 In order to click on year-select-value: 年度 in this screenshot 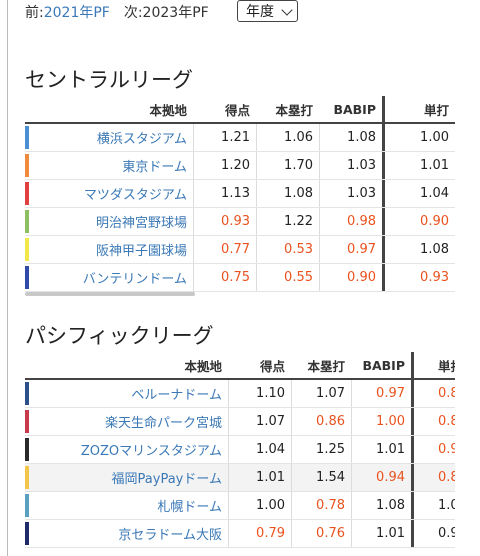, I will do `click(260, 12)`.